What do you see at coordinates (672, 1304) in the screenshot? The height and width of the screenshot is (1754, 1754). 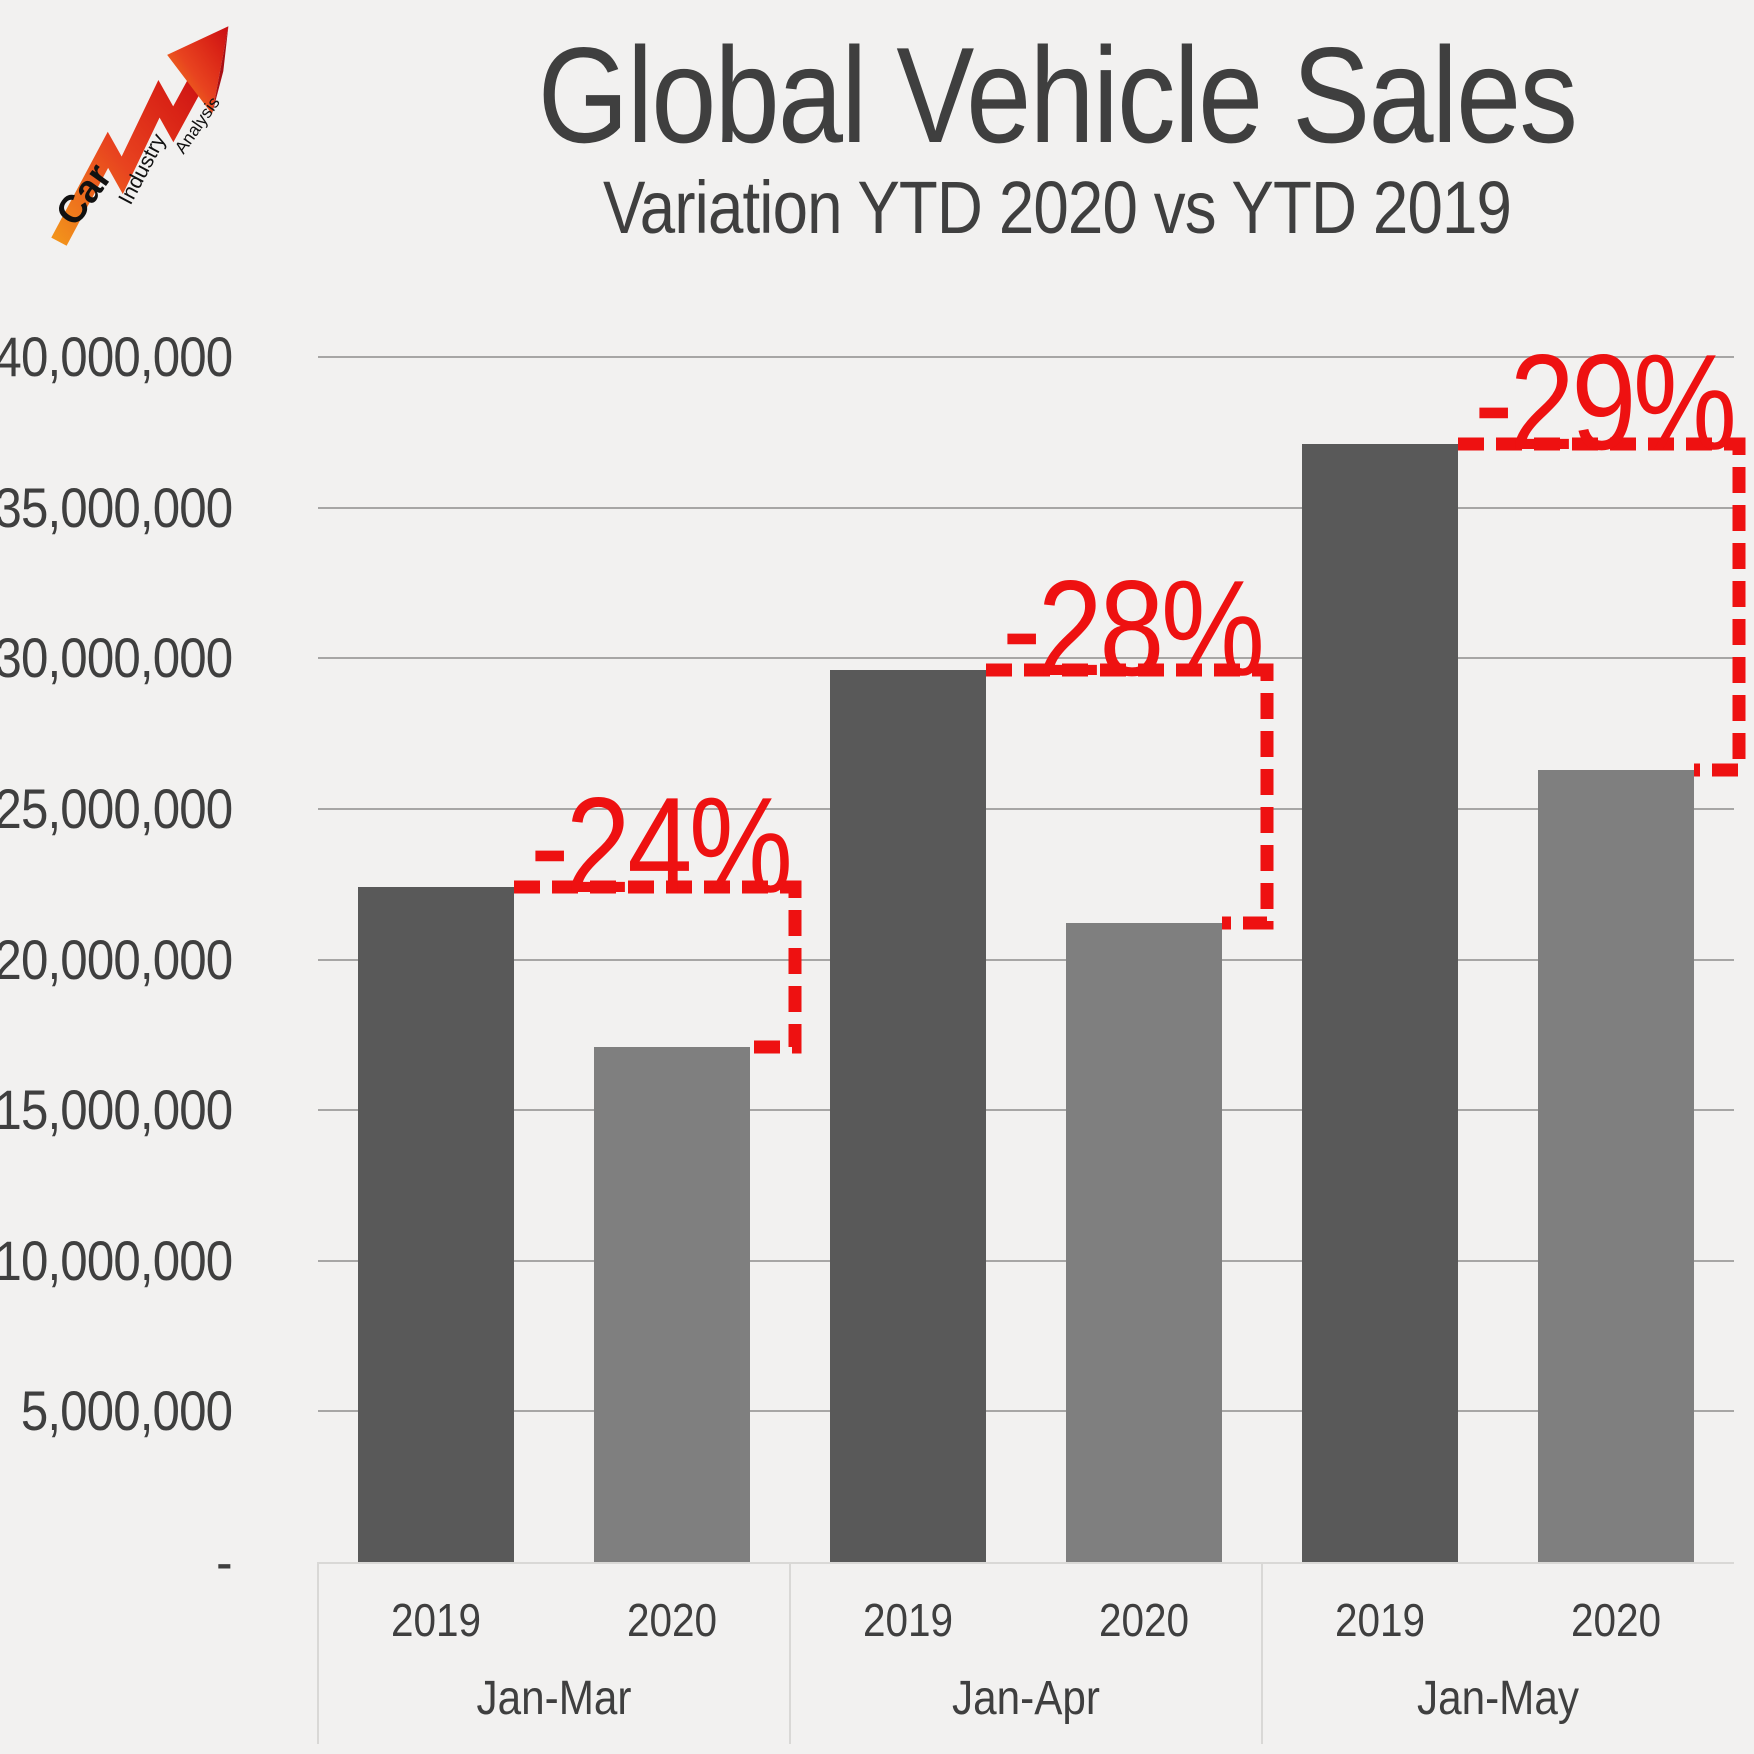 I see `bar-2020-jan-mar` at bounding box center [672, 1304].